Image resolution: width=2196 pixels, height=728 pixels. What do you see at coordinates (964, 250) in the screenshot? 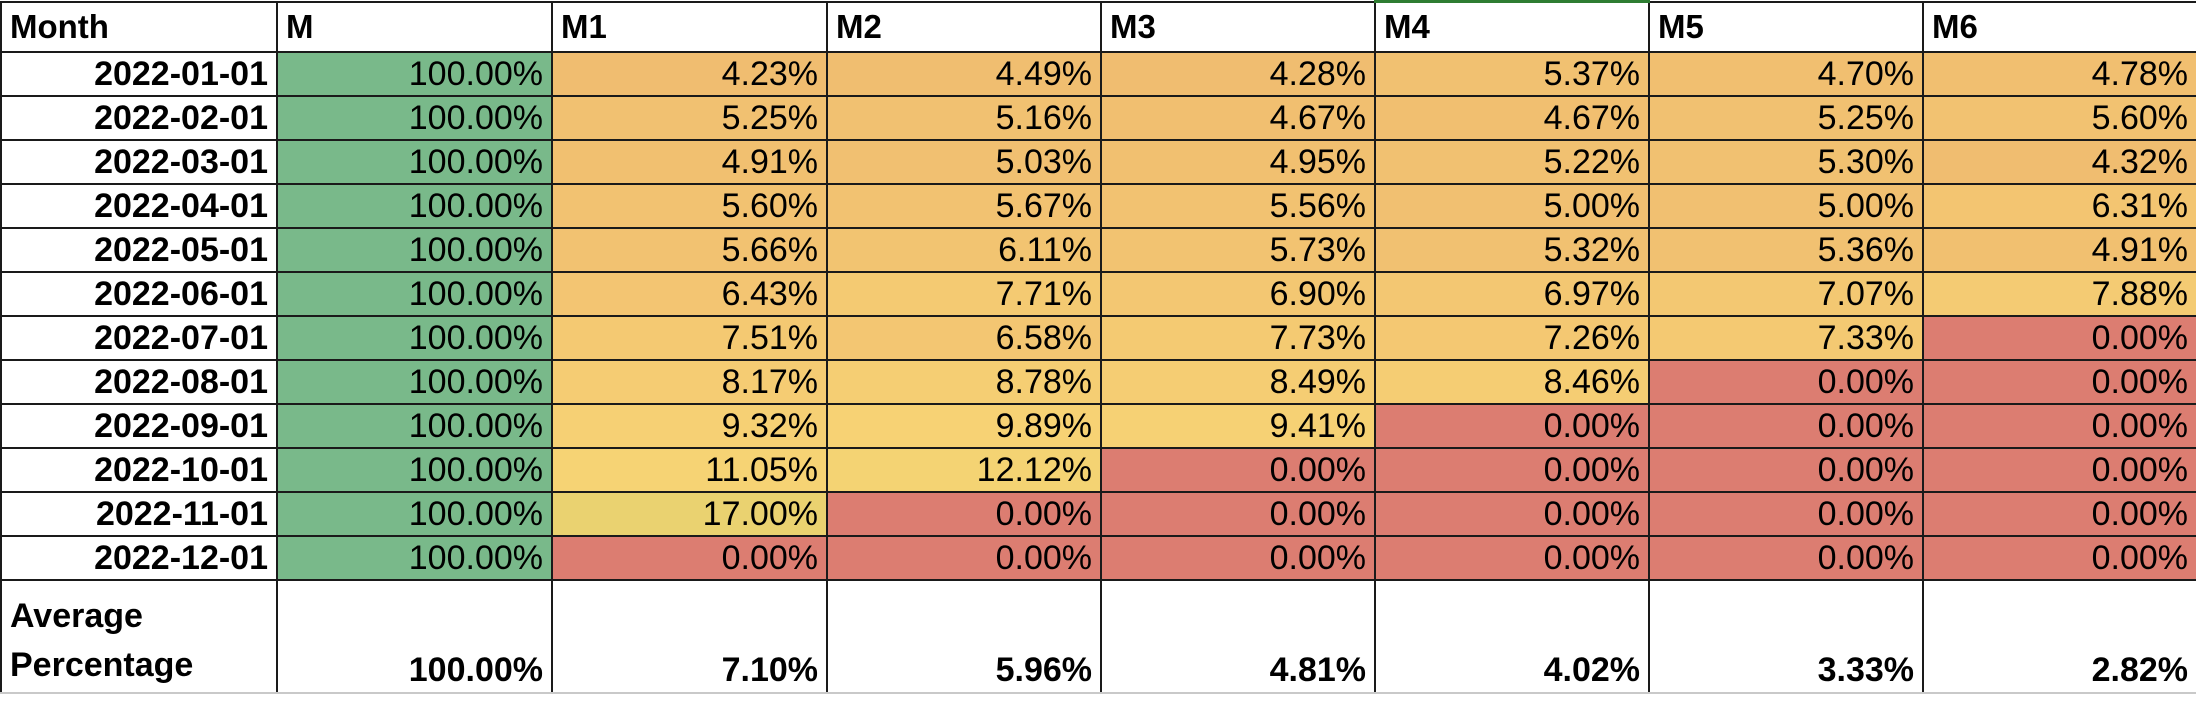
I see `value-cell-m2: 6.11%` at bounding box center [964, 250].